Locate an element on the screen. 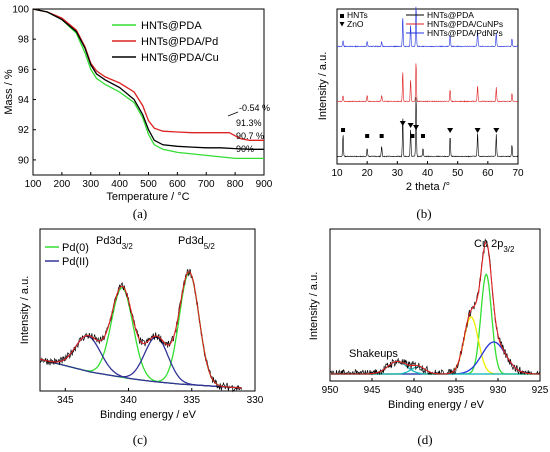 This screenshot has width=550, height=452. panel-a-x-tick-label-900: 900 is located at coordinates (264, 184).